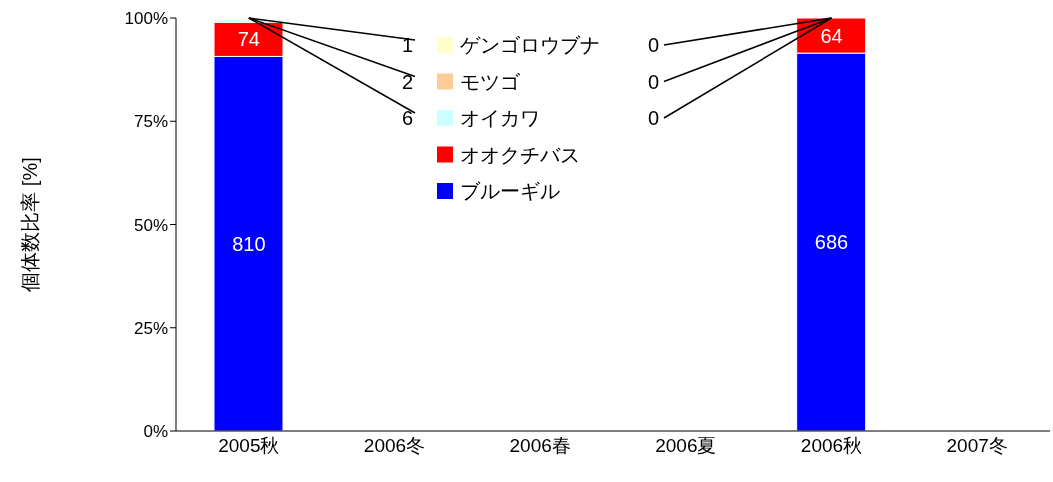 The height and width of the screenshot is (482, 1053). I want to click on x-tick-label: 2007冬, so click(977, 446).